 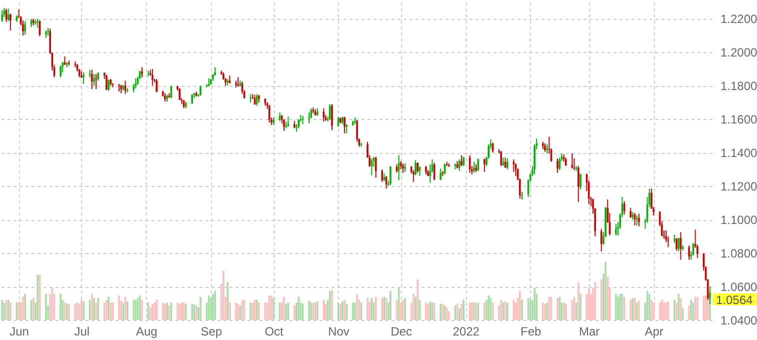 What do you see at coordinates (738, 321) in the screenshot?
I see `y-tick-label: 1.0400` at bounding box center [738, 321].